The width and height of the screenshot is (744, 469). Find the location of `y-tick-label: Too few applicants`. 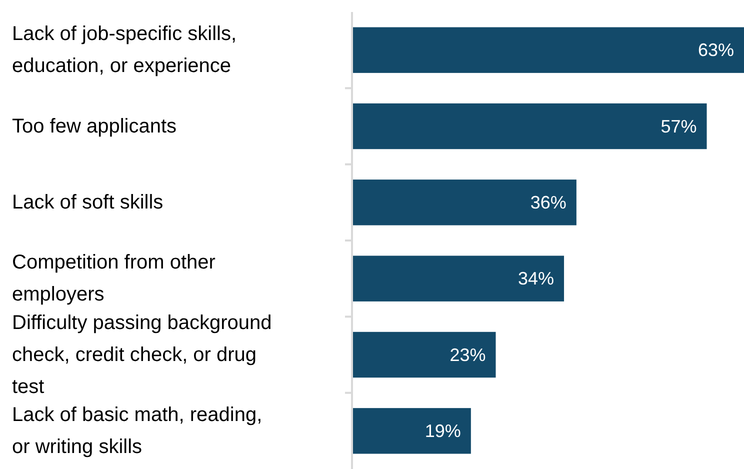

y-tick-label: Too few applicants is located at coordinates (94, 126).